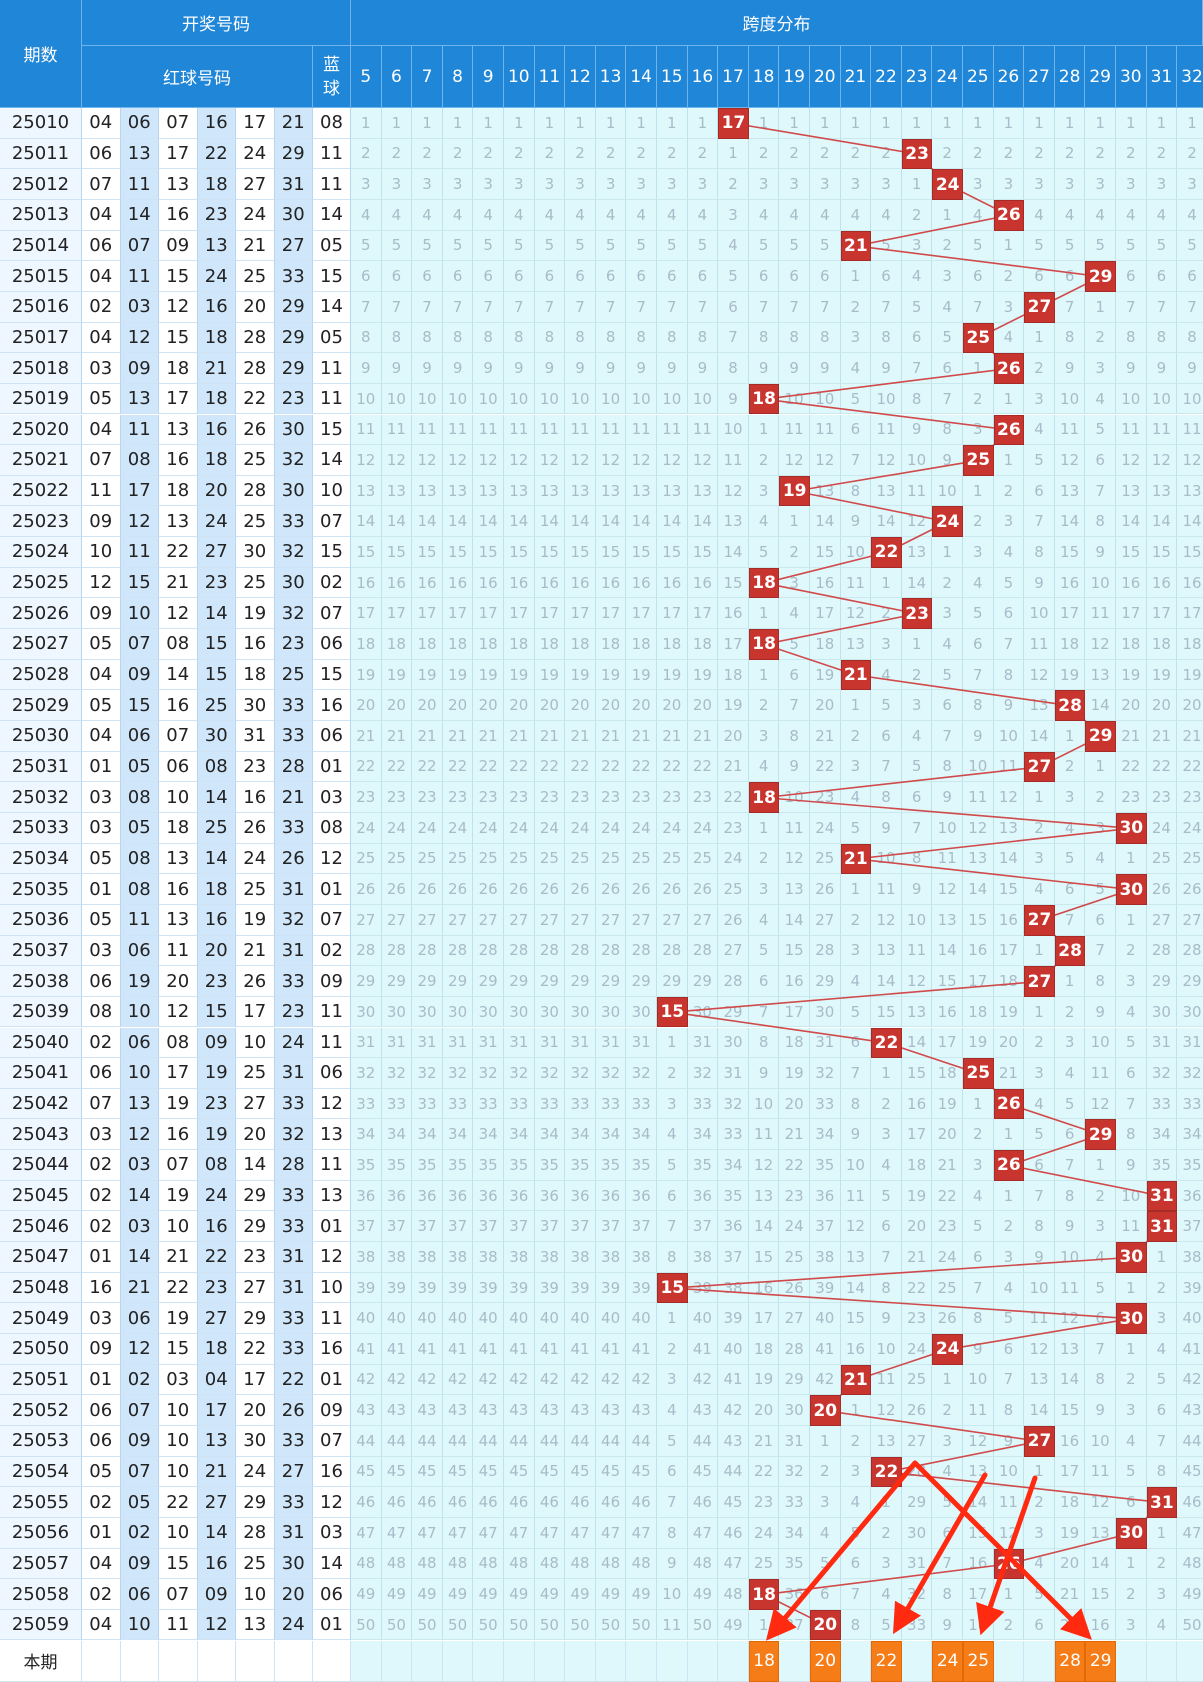 The height and width of the screenshot is (1682, 1203). What do you see at coordinates (332, 859) in the screenshot?
I see `blue-ball-cell: 12` at bounding box center [332, 859].